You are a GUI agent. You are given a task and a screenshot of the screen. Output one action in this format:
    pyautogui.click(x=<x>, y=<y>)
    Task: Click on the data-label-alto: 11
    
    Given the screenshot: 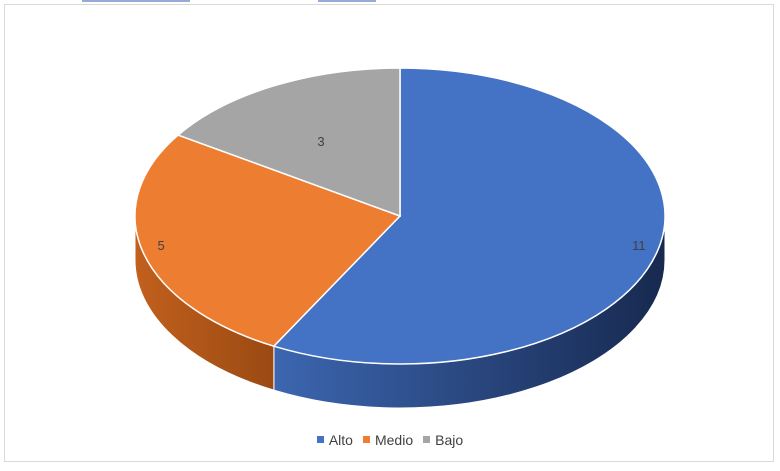 What is the action you would take?
    pyautogui.click(x=639, y=245)
    